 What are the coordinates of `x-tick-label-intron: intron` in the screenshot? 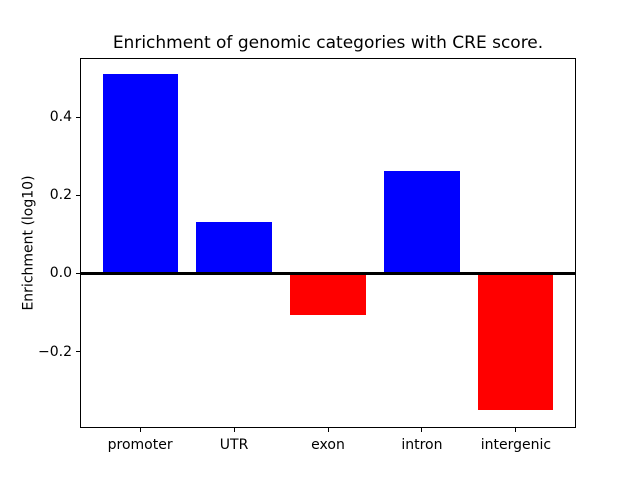 It's located at (422, 445).